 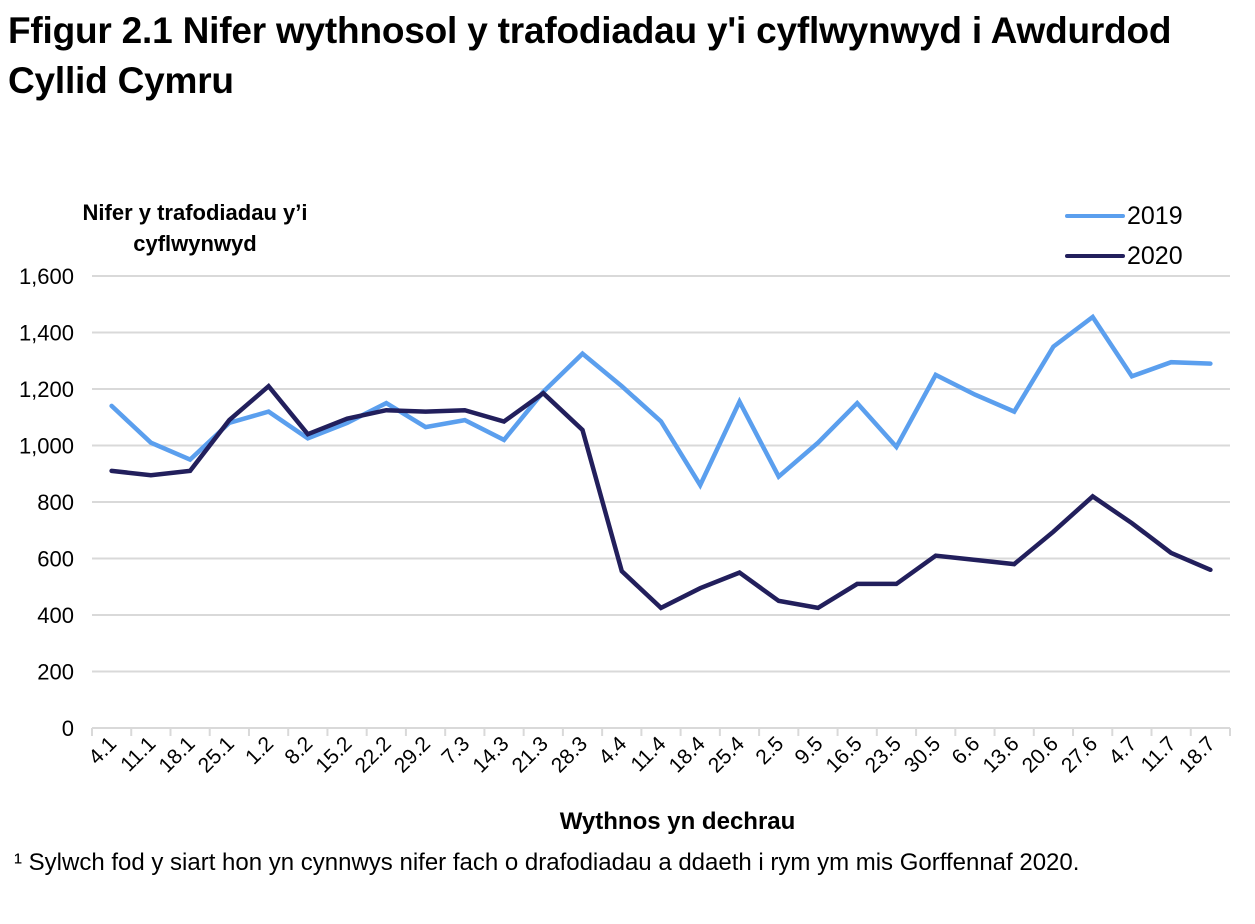 I want to click on y-axis-ticks: 0 200 400 600 800 1,000 1,200 1,400 1,600, so click(x=46, y=502).